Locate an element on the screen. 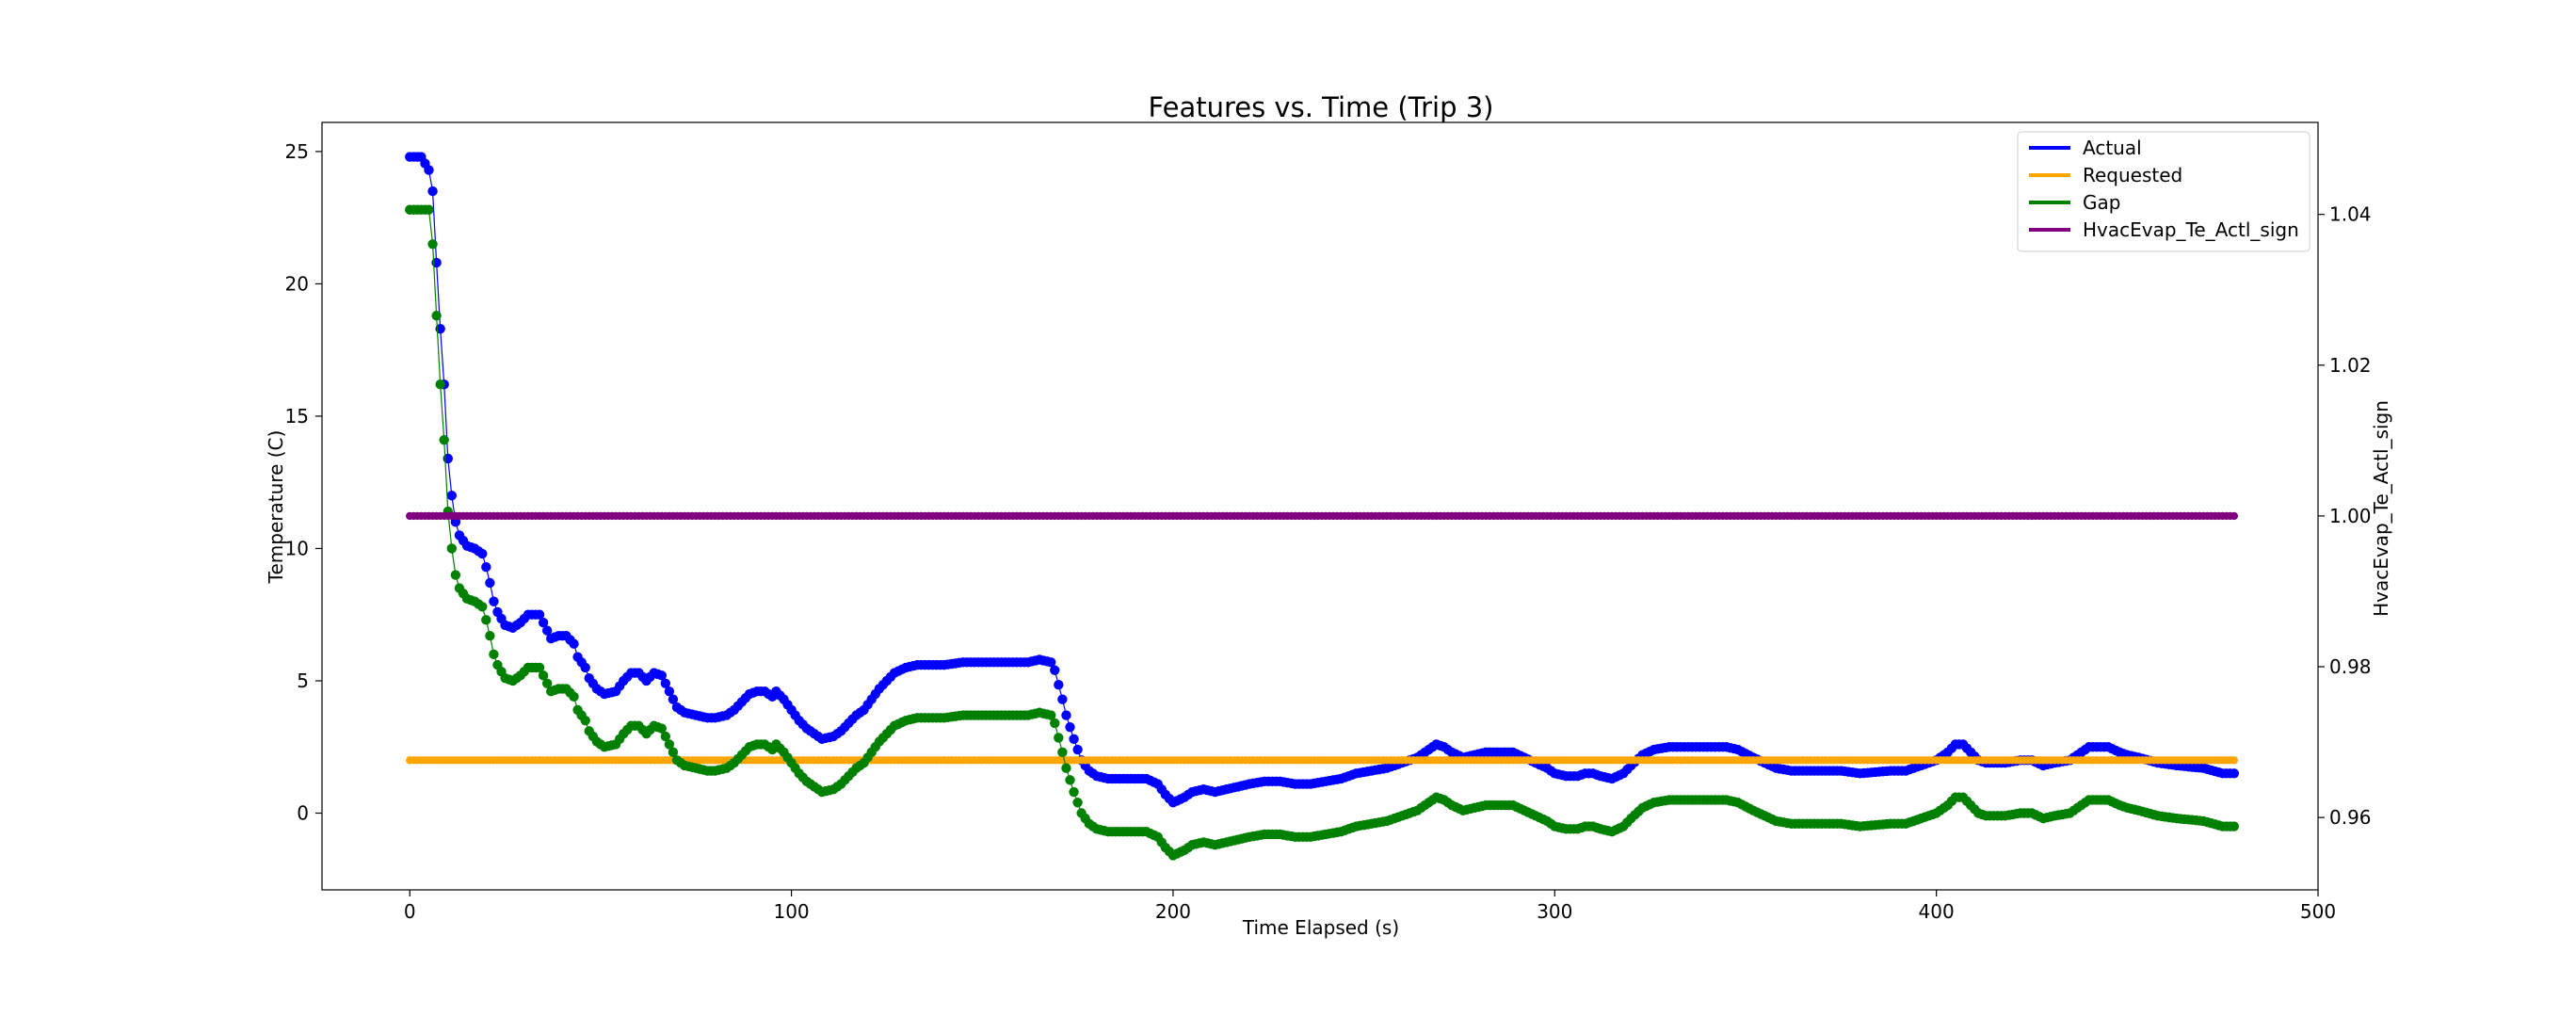  x-tick-label: 100 is located at coordinates (791, 912).